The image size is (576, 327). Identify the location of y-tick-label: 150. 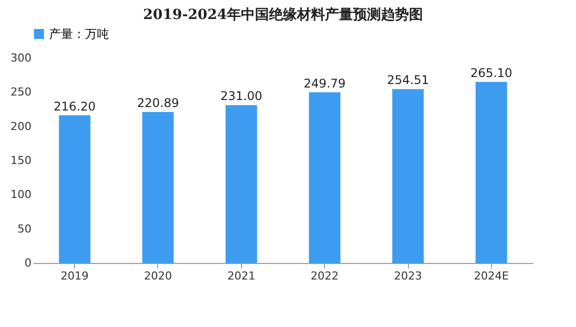
(21, 160).